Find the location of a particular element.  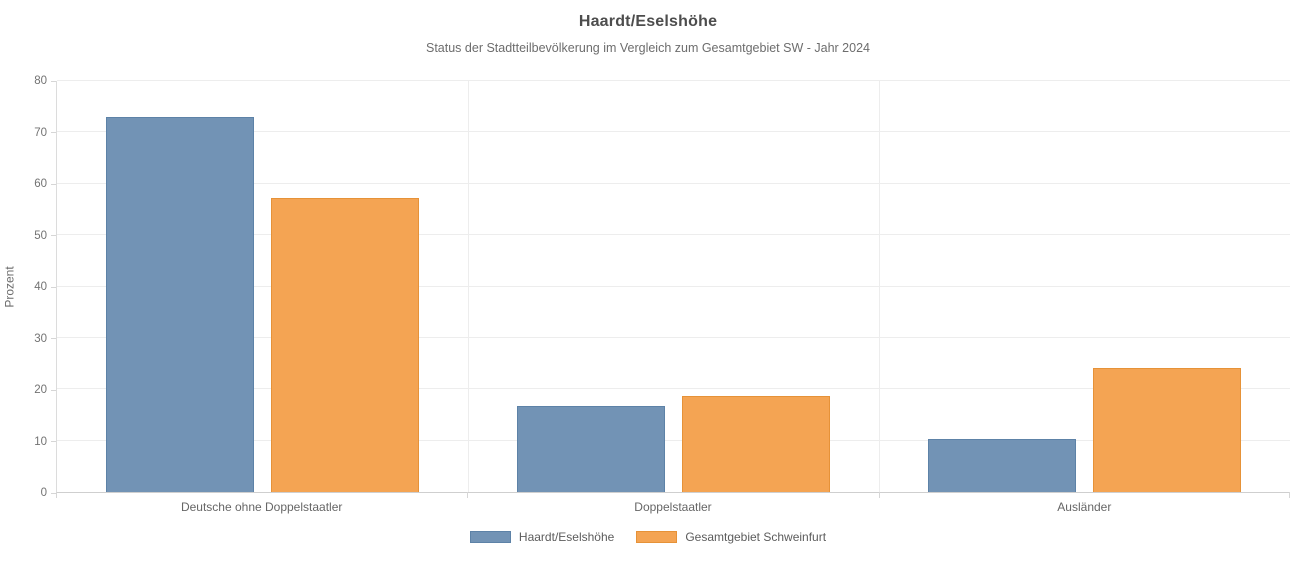

legend-item: Haardt/Eselshöhe is located at coordinates (542, 537).